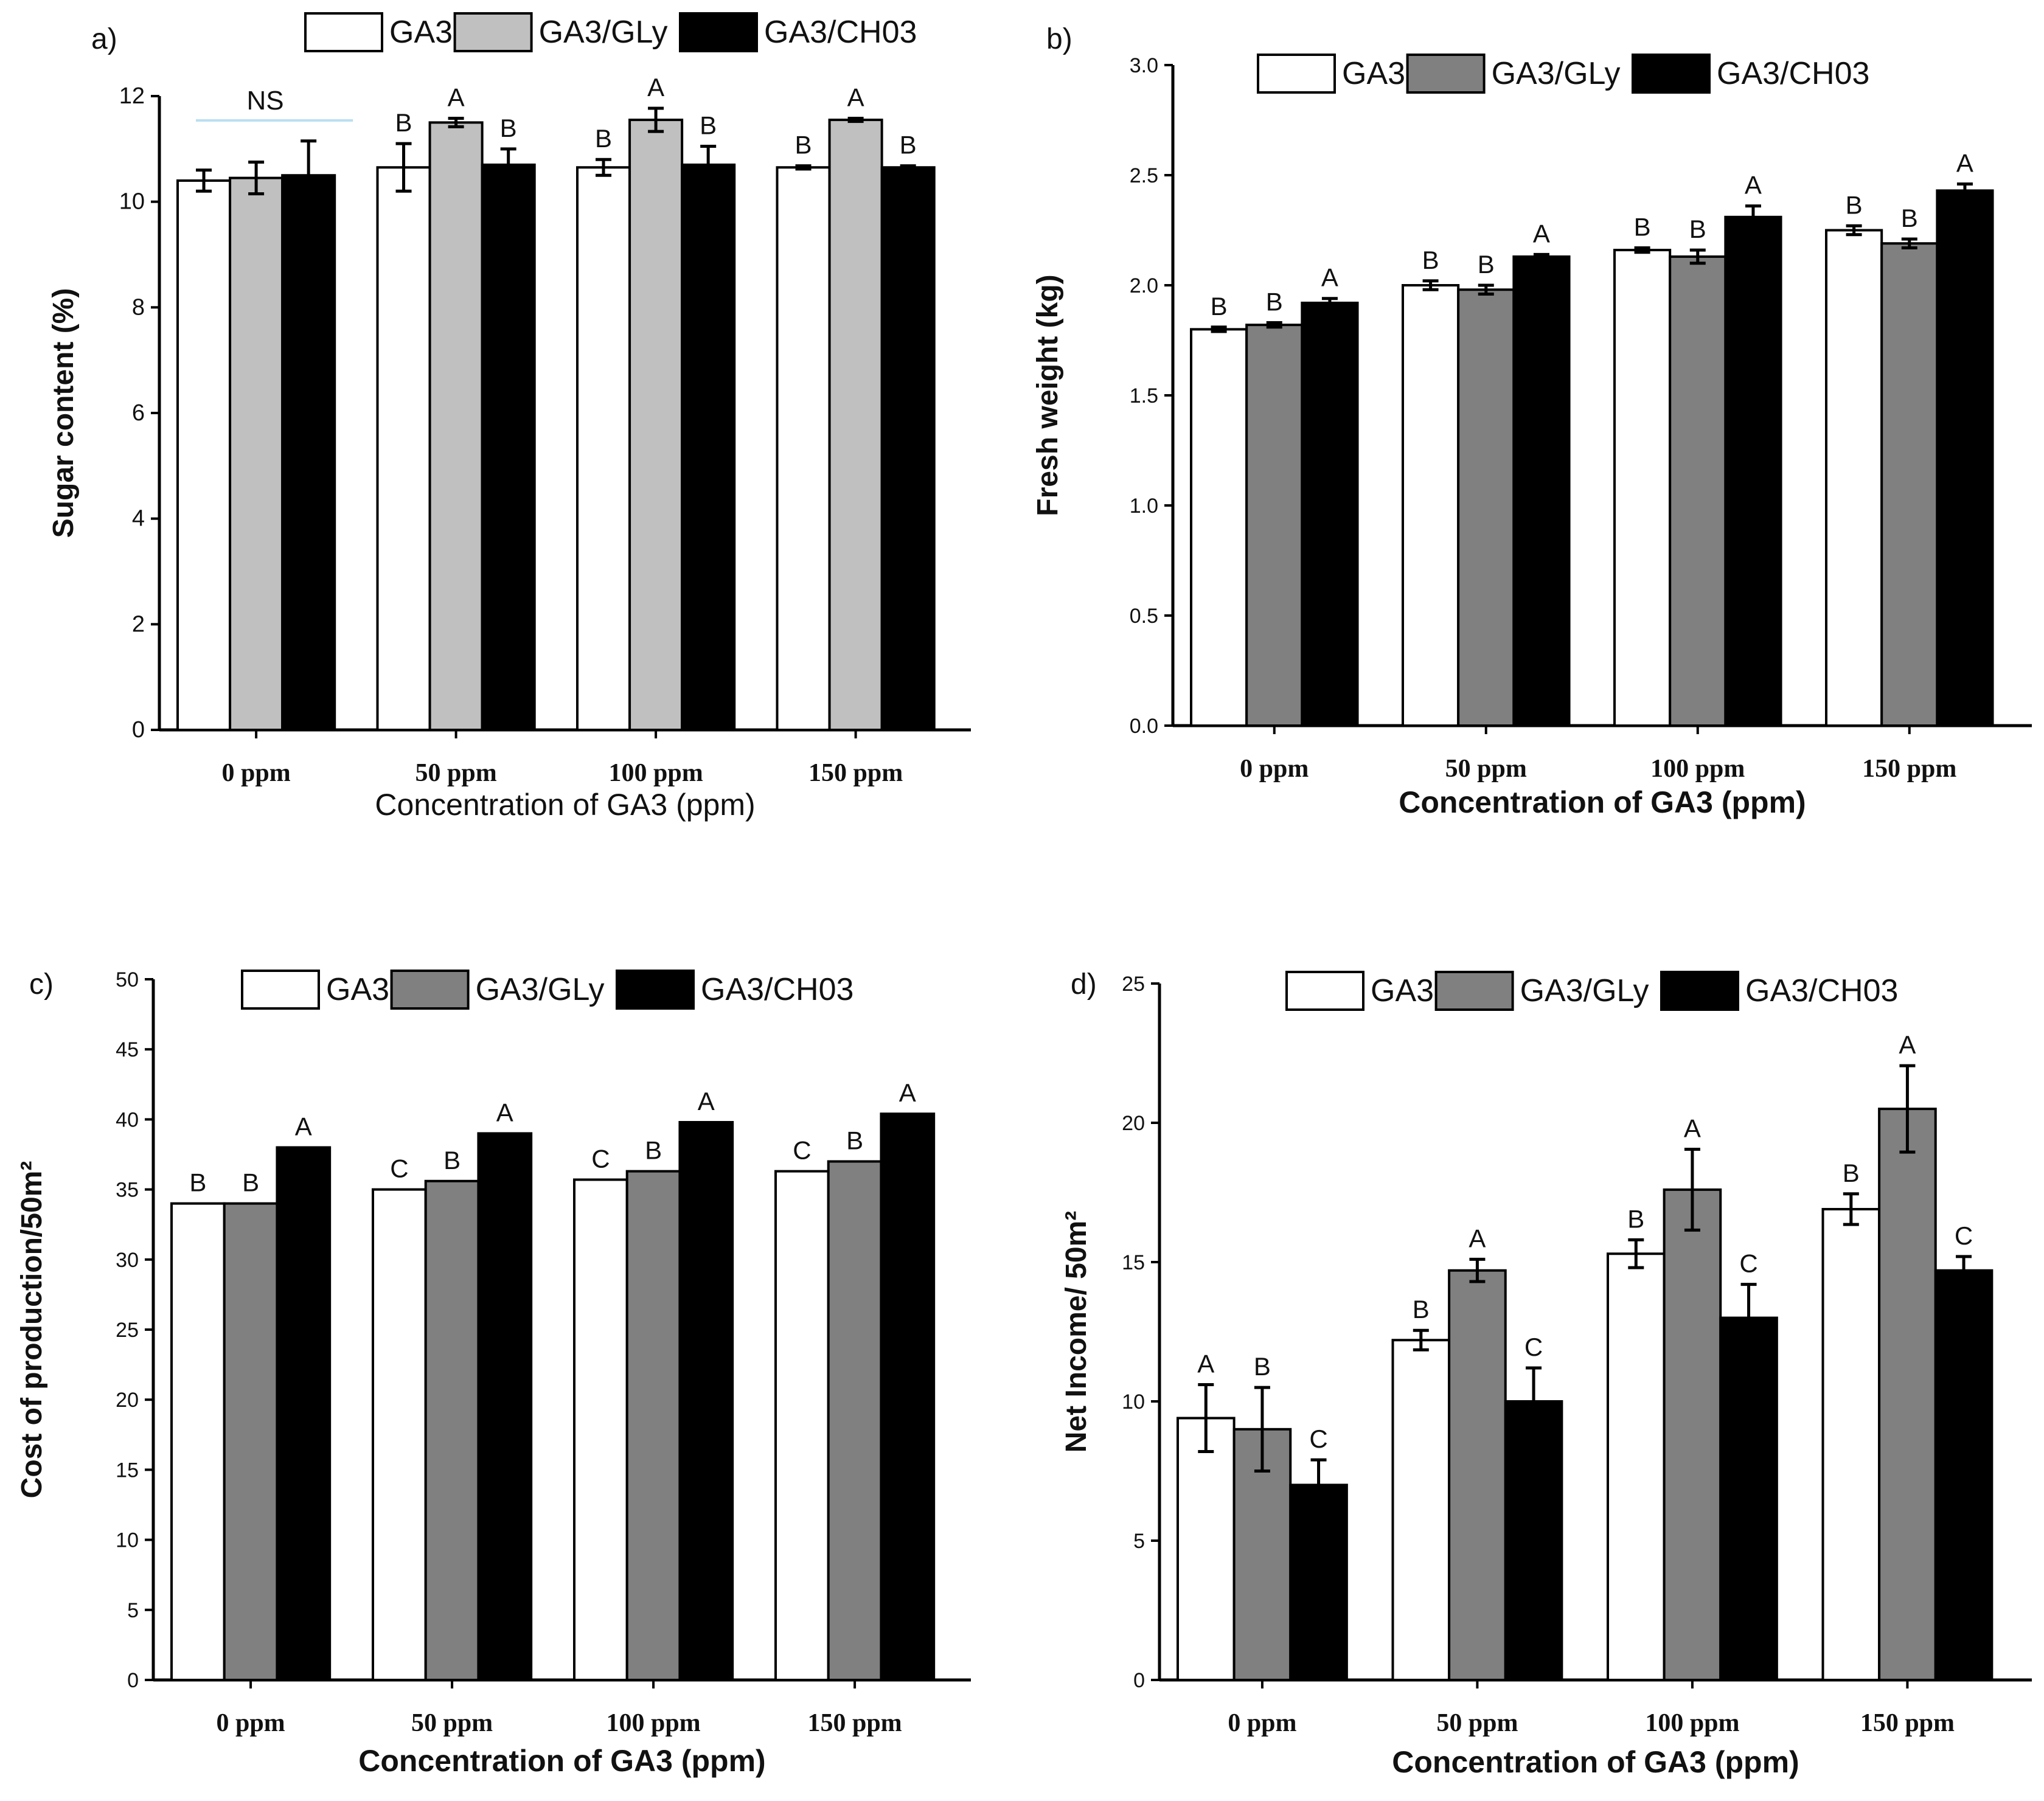 Image resolution: width=2044 pixels, height=1801 pixels. Describe the element at coordinates (138, 519) in the screenshot. I see `y-tick-label: 4` at that location.